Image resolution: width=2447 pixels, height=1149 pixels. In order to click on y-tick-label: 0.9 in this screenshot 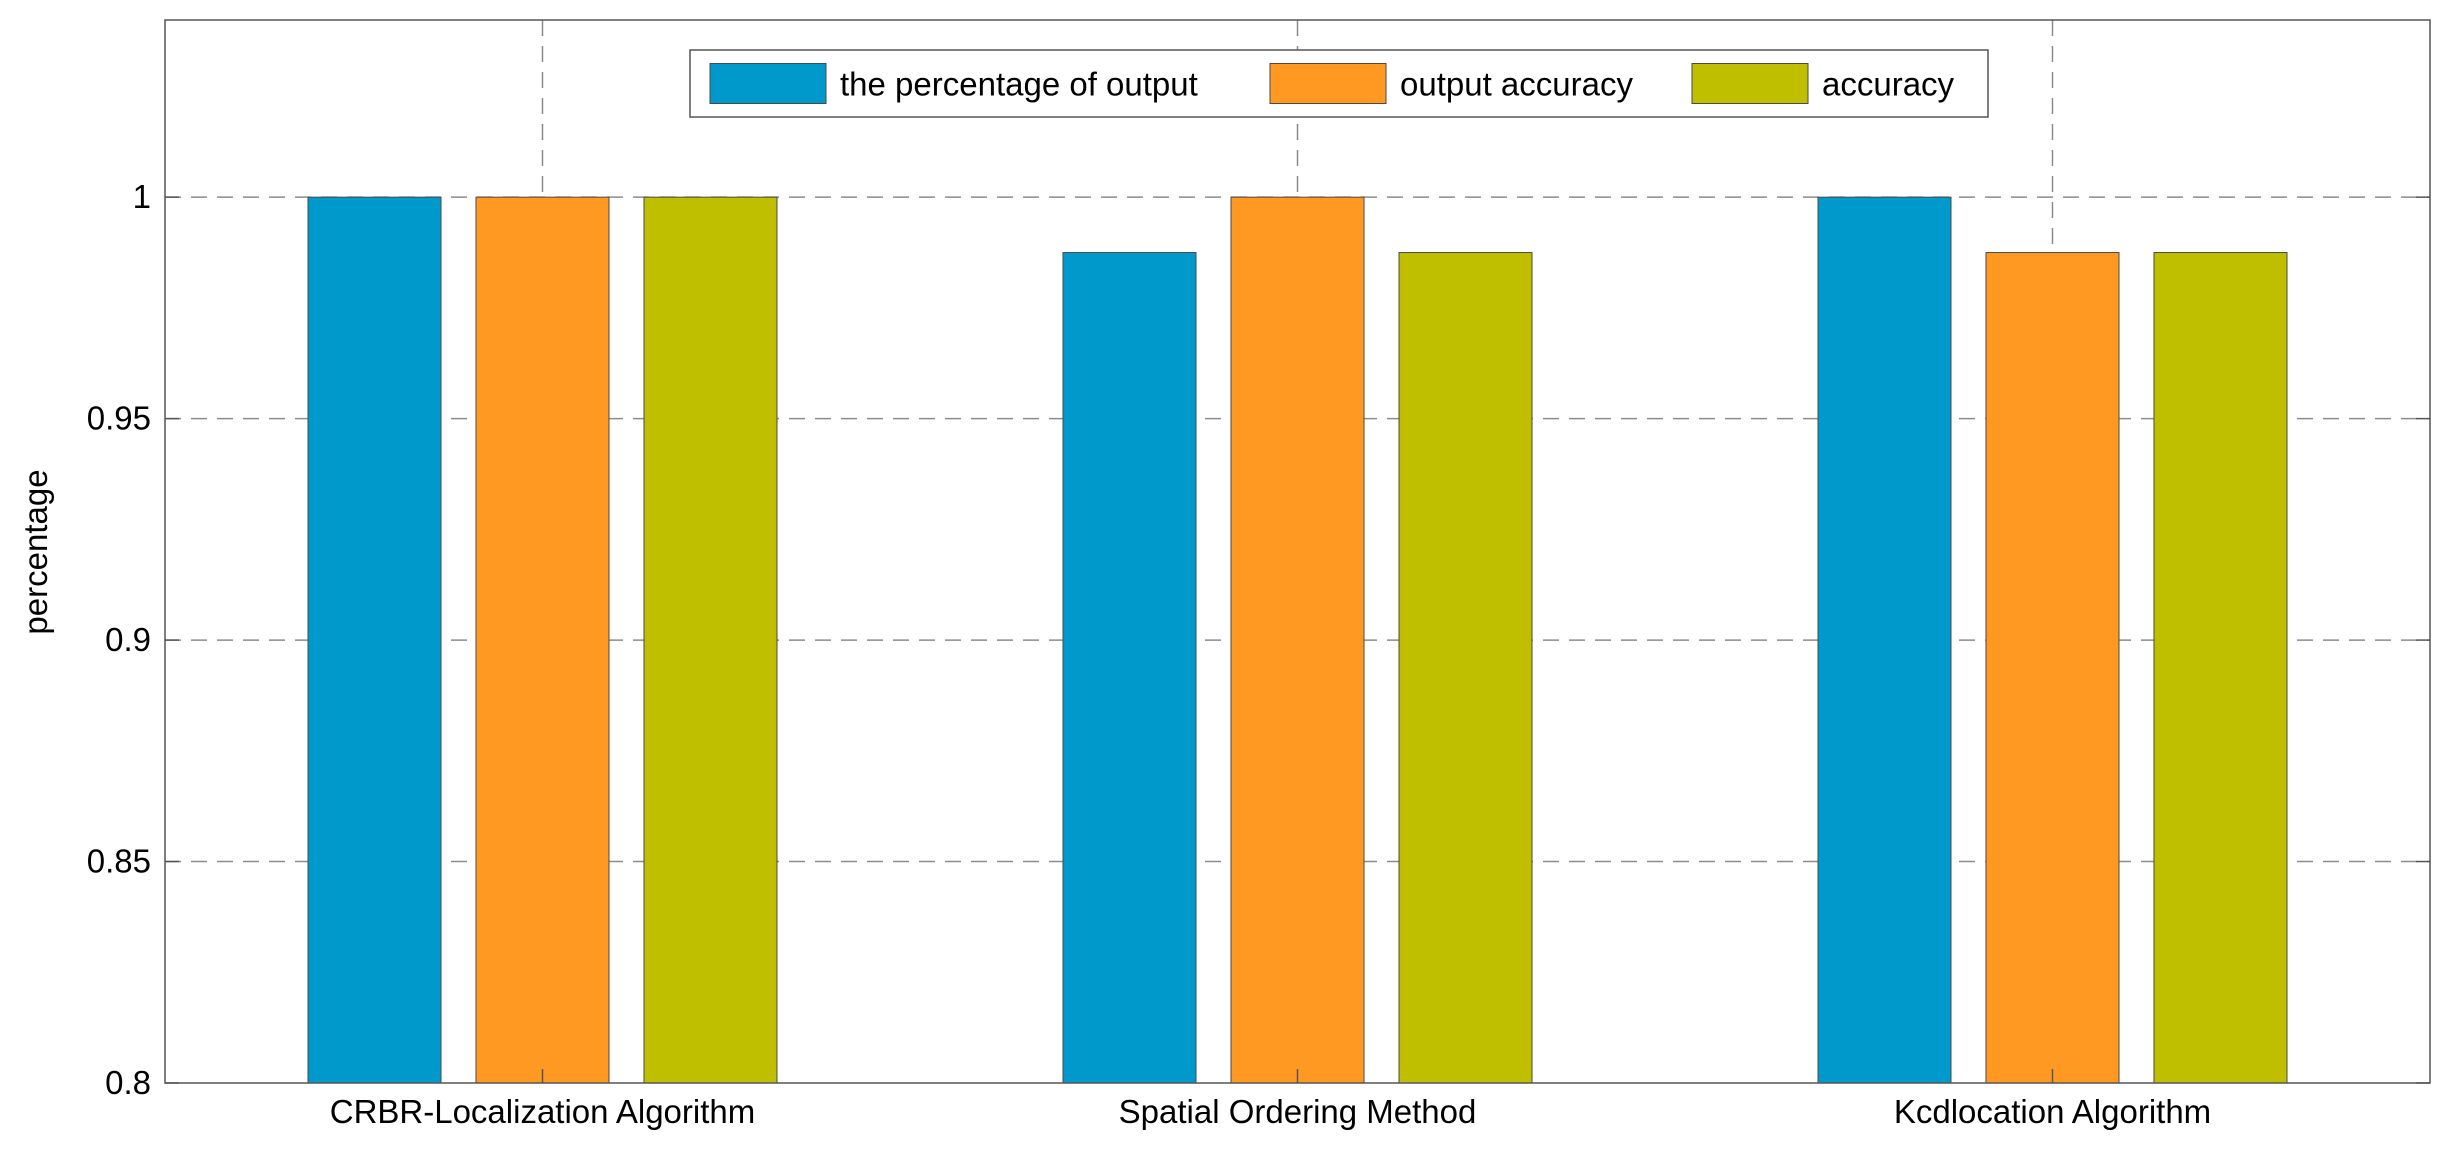, I will do `click(128, 639)`.